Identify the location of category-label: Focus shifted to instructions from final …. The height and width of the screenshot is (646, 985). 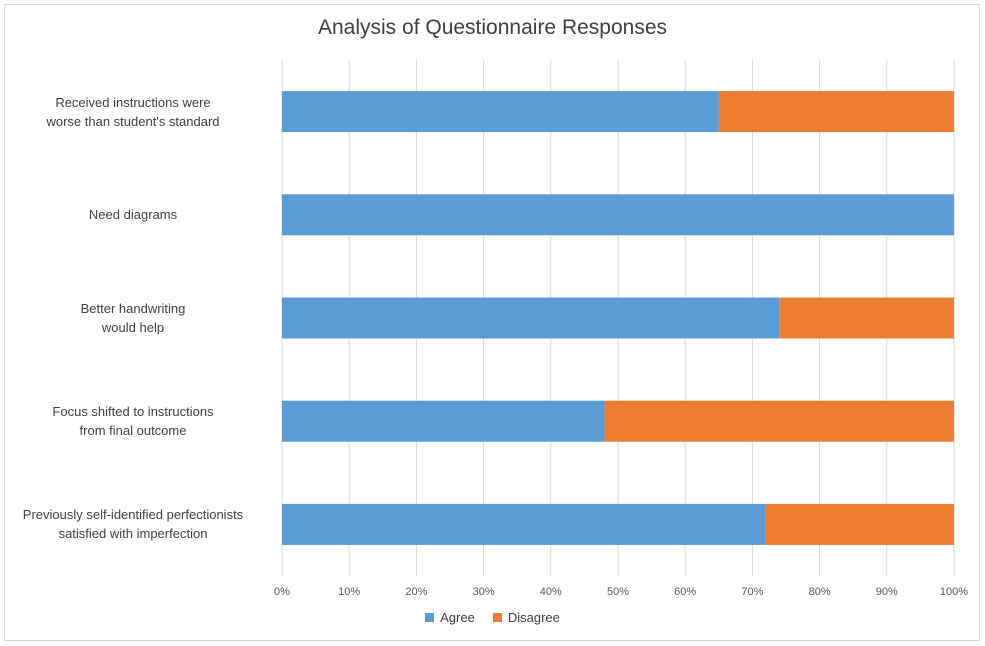
(134, 421).